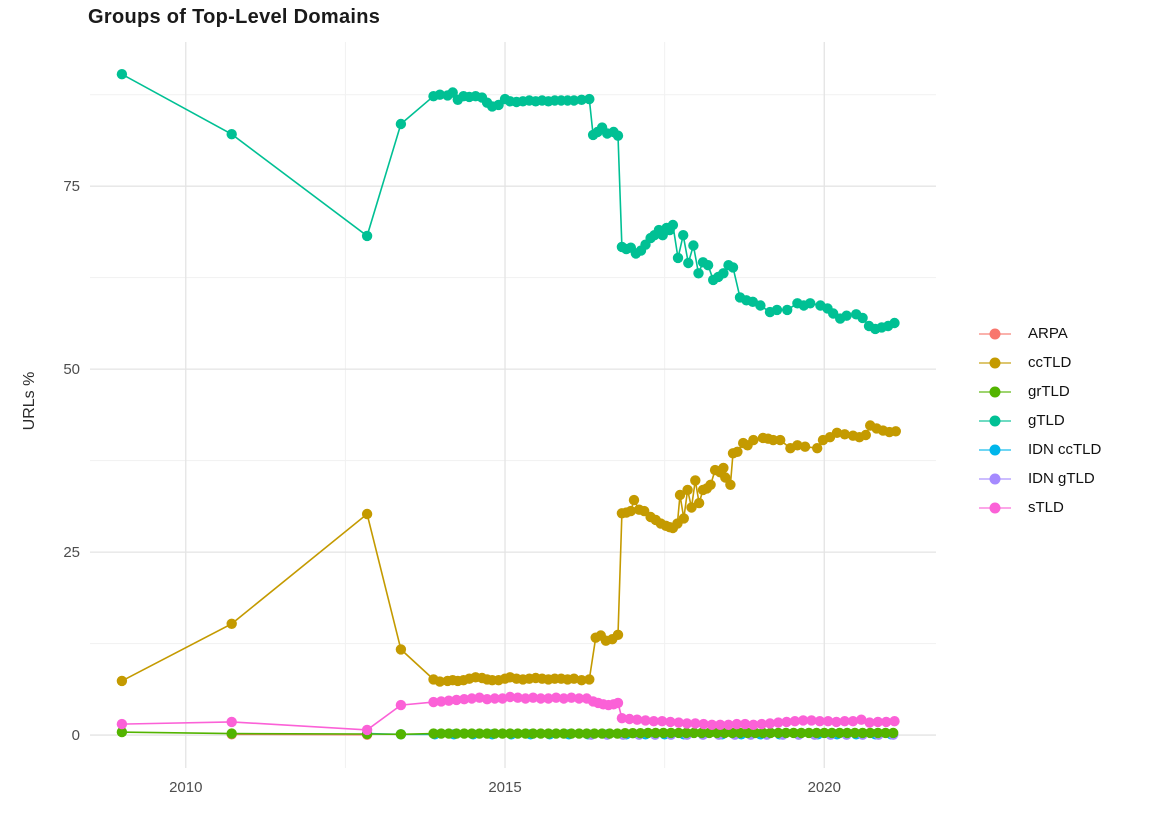 This screenshot has width=1164, height=827. I want to click on legend-label: sTLD, so click(1046, 507).